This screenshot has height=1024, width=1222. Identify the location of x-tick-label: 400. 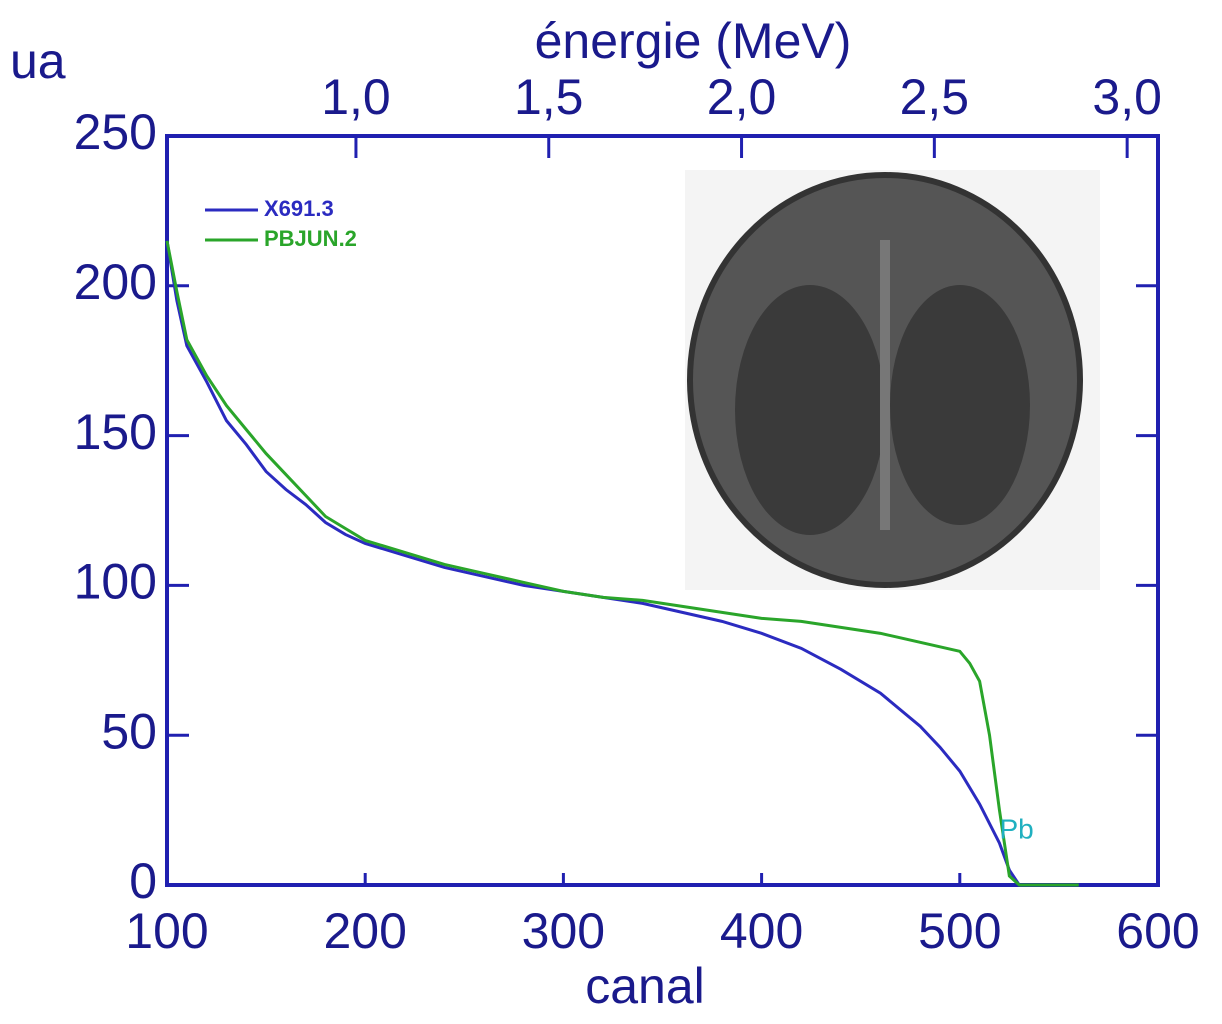
(761, 931).